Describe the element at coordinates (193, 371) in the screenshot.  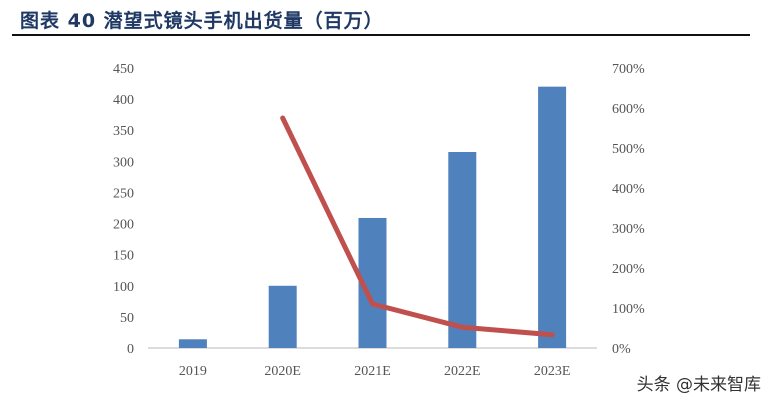
I see `x-tick-label: 2019` at that location.